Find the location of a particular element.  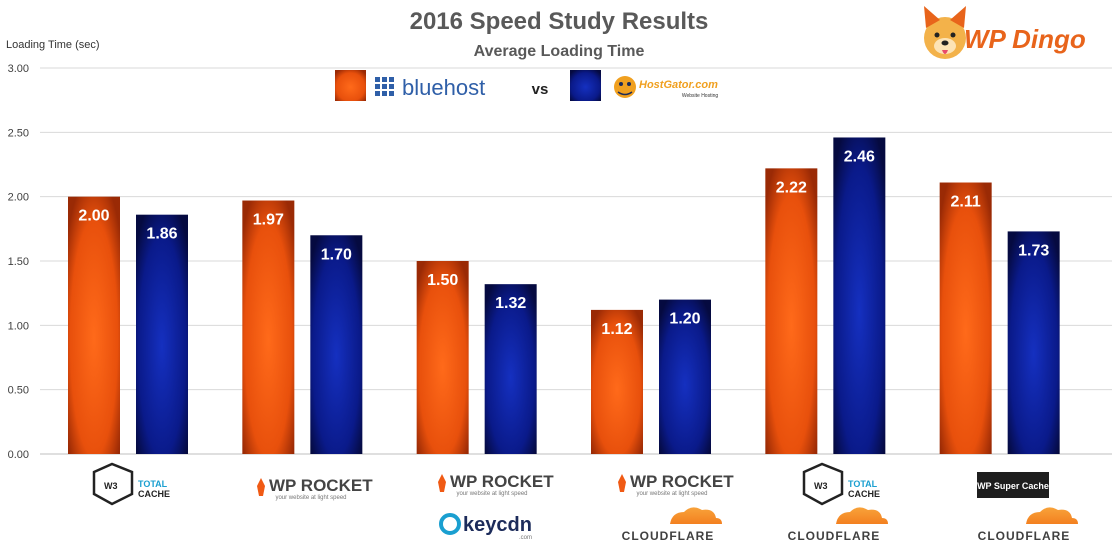

data-label: 1.20 is located at coordinates (684, 319).